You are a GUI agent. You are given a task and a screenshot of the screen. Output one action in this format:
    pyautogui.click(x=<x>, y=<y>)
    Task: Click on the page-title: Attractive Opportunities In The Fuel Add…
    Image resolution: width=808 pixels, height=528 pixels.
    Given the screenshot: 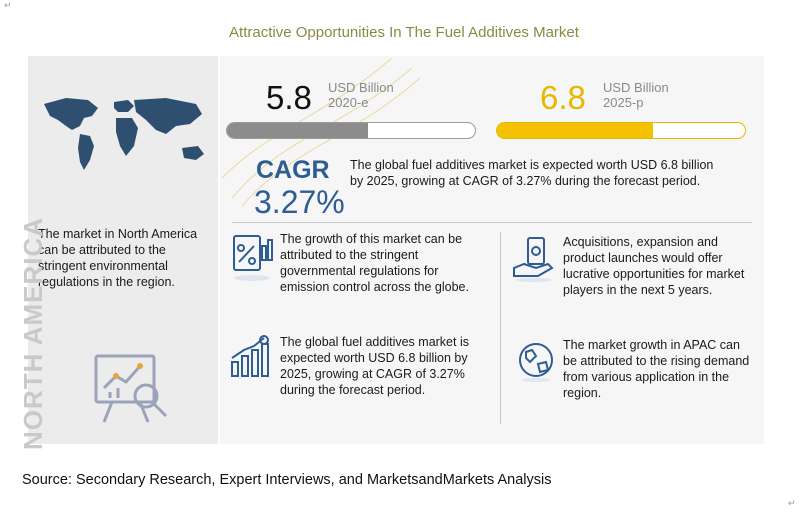 What is the action you would take?
    pyautogui.click(x=404, y=32)
    